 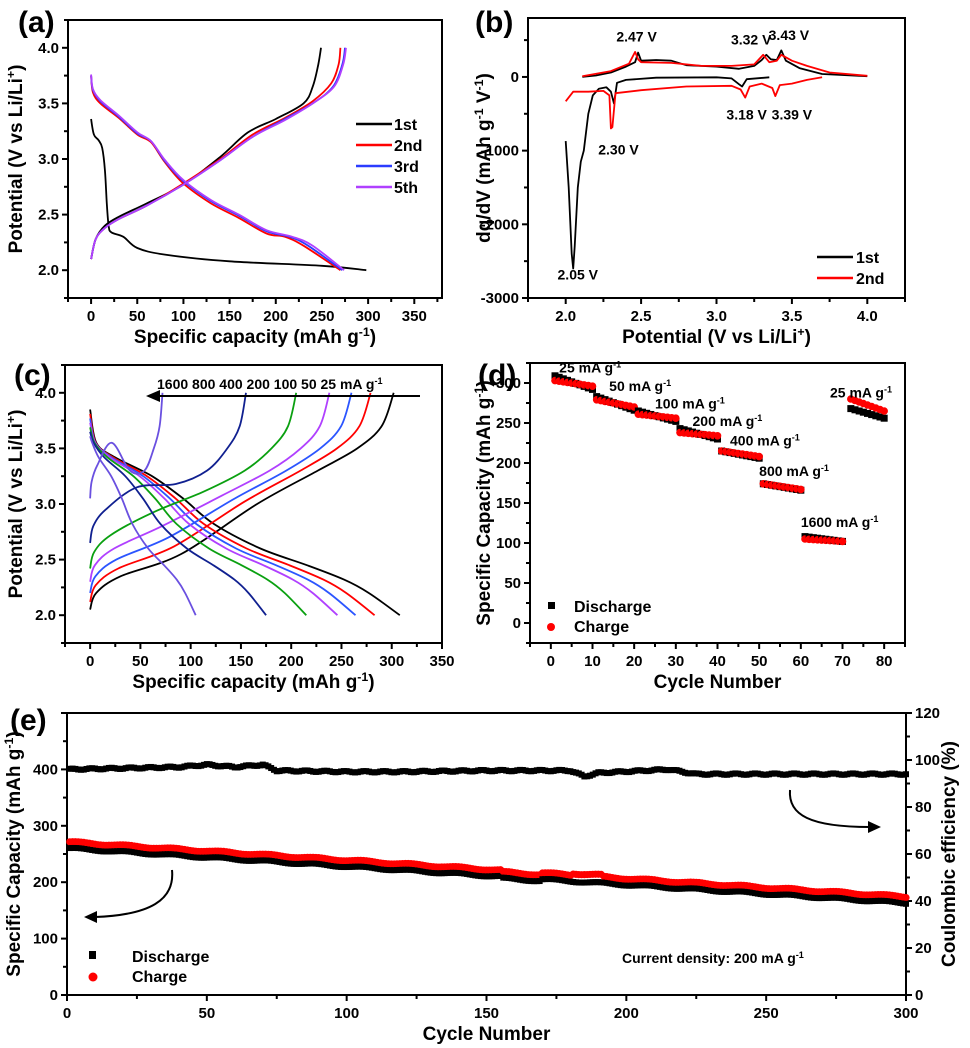 I want to click on series-line-5th-charge, so click(x=218, y=153).